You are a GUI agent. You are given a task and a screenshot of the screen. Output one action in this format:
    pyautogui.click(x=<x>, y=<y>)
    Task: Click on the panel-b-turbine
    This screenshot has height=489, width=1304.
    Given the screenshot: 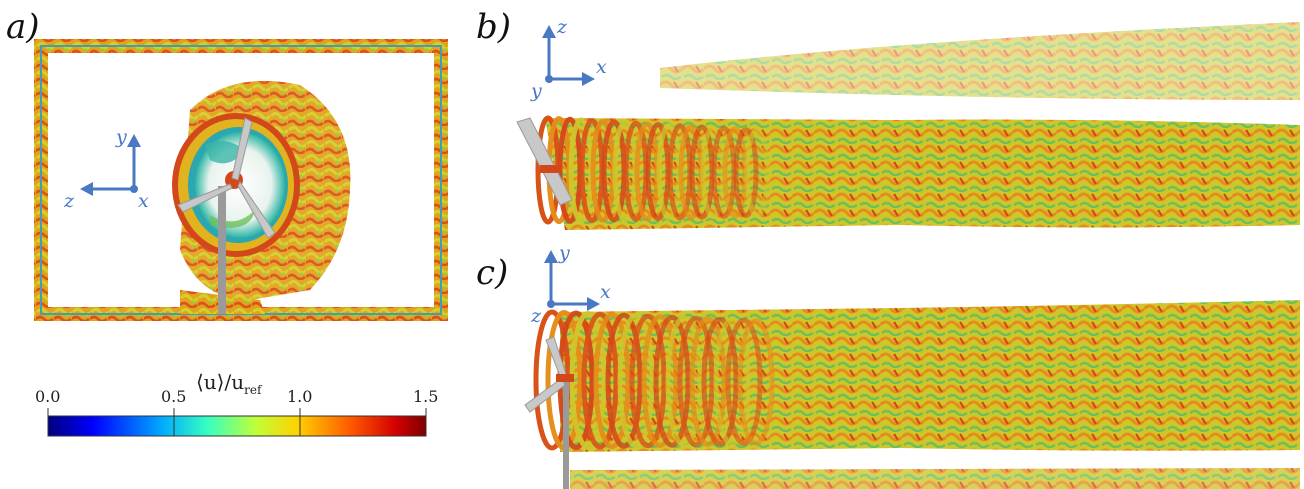 What is the action you would take?
    pyautogui.click(x=544, y=161)
    